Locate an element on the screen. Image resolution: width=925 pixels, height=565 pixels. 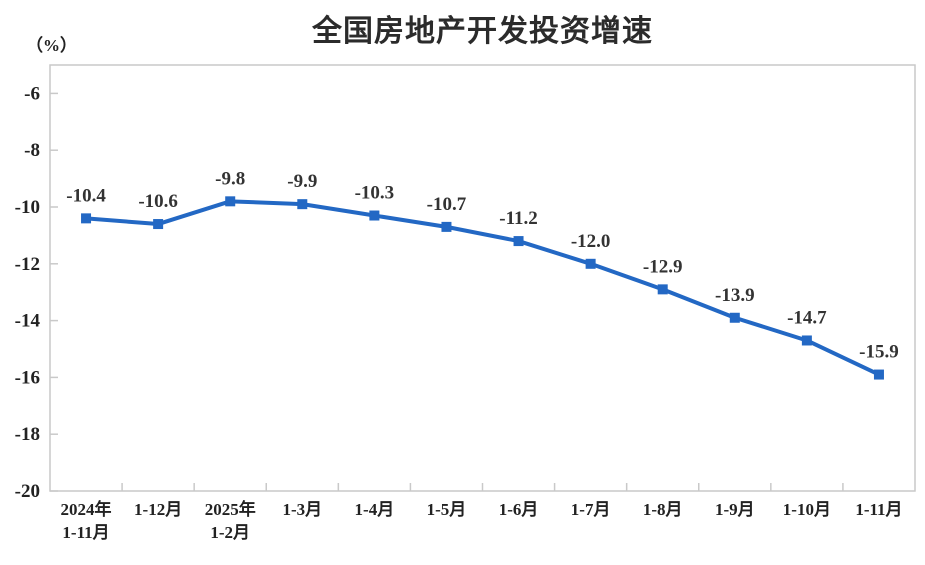
y-tick-label: -6 is located at coordinates (32, 93).